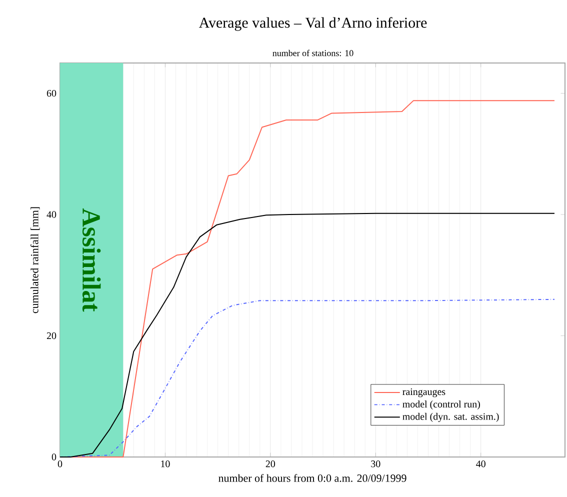  What do you see at coordinates (54, 457) in the screenshot?
I see `y-tick-label: 0` at bounding box center [54, 457].